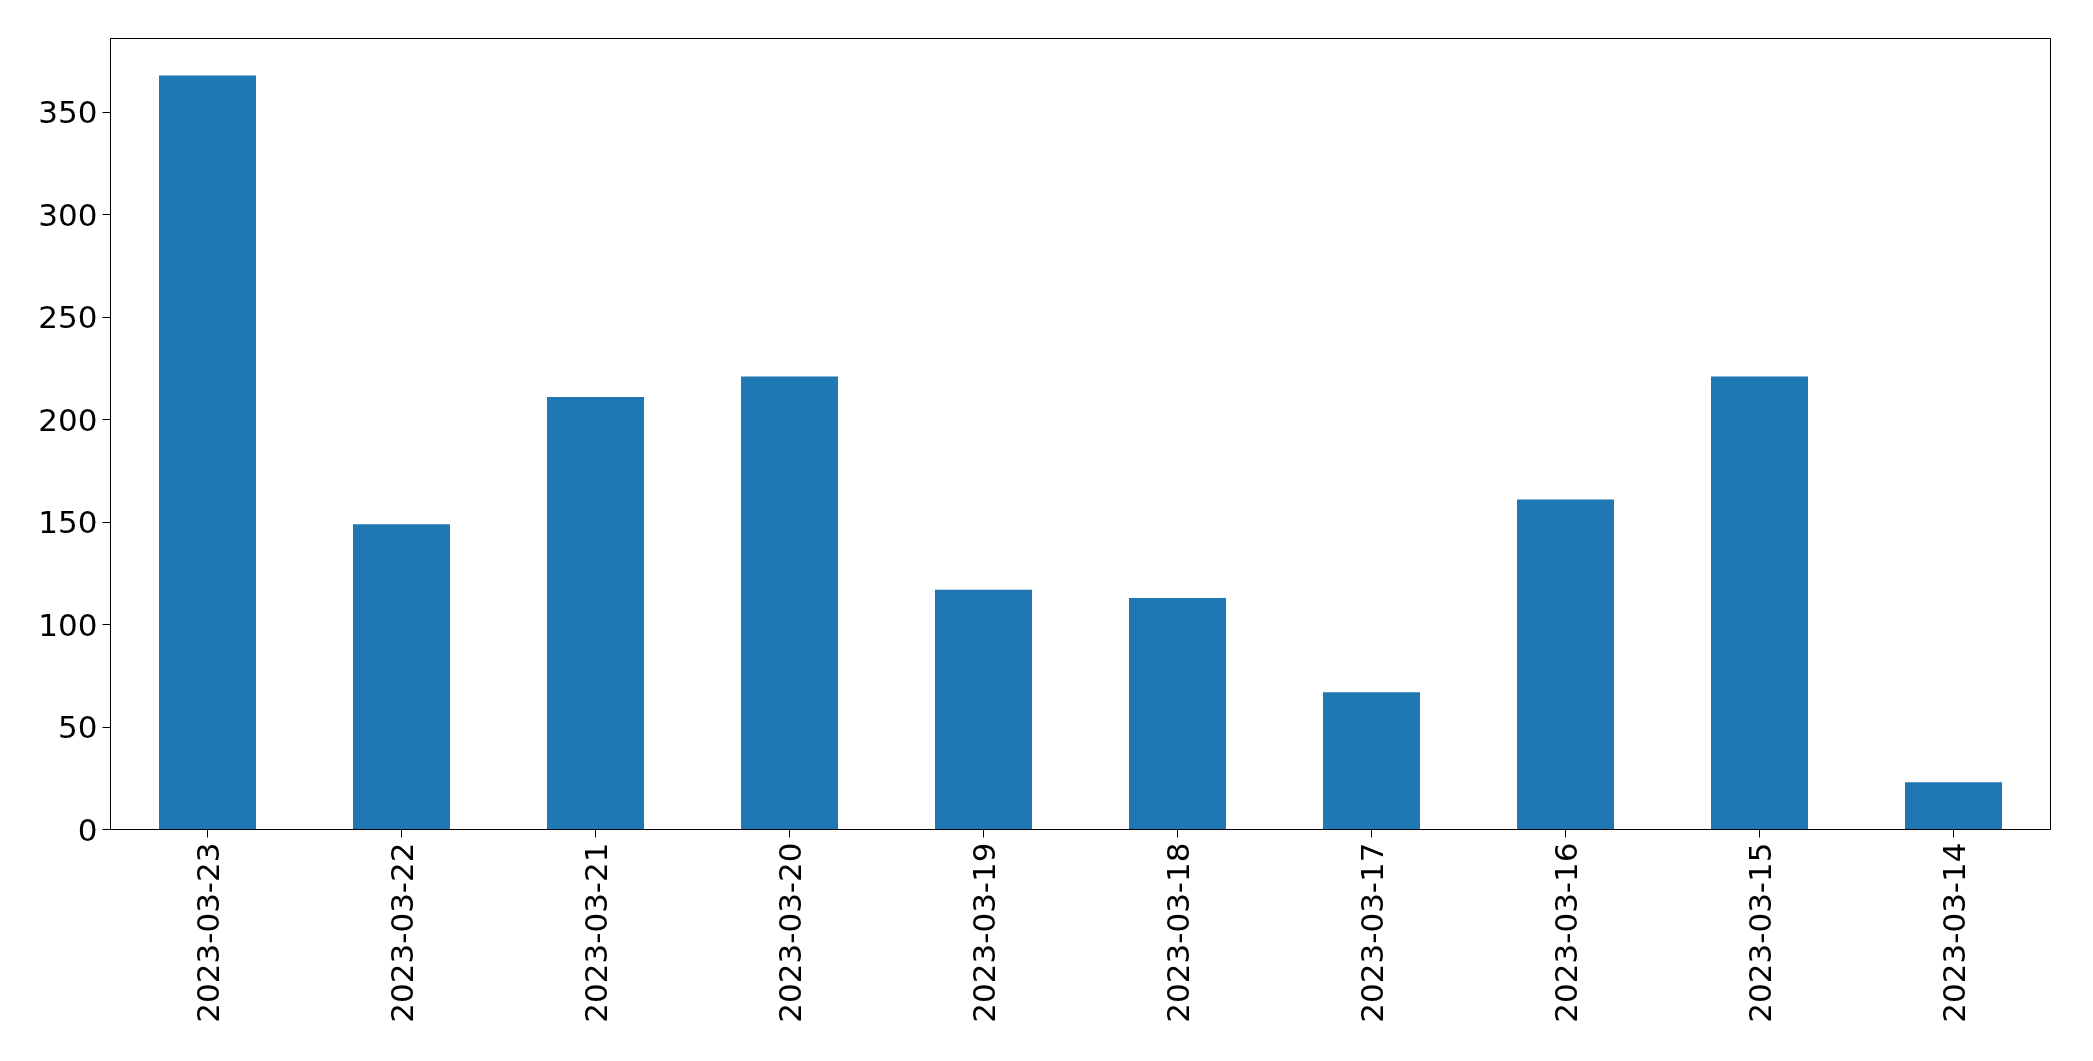 The height and width of the screenshot is (1061, 2093). What do you see at coordinates (789, 932) in the screenshot?
I see `x-tick-label: 2023-03-20` at bounding box center [789, 932].